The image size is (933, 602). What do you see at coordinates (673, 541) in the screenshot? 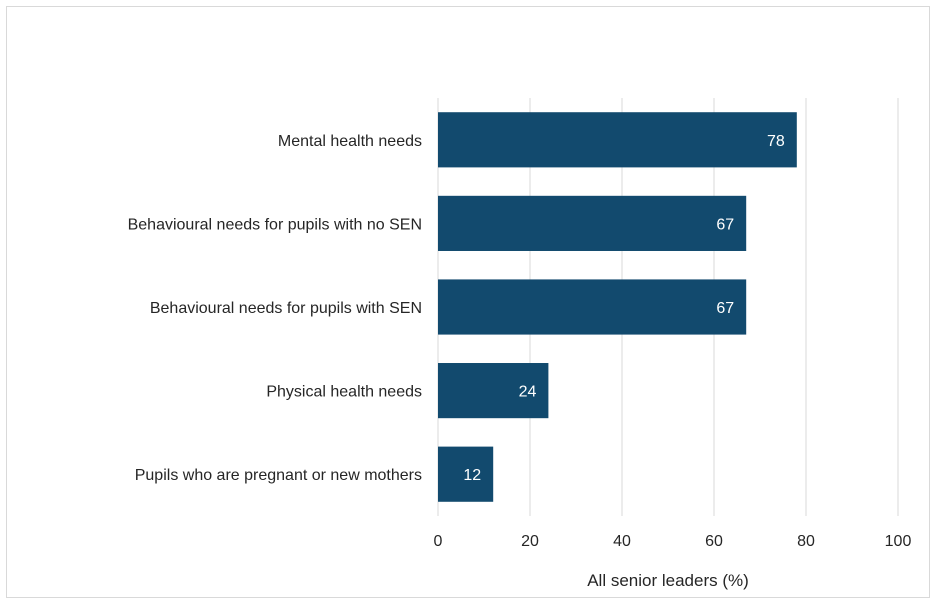
I see `x-tick-labels: 0 20 40 60 80 100` at bounding box center [673, 541].